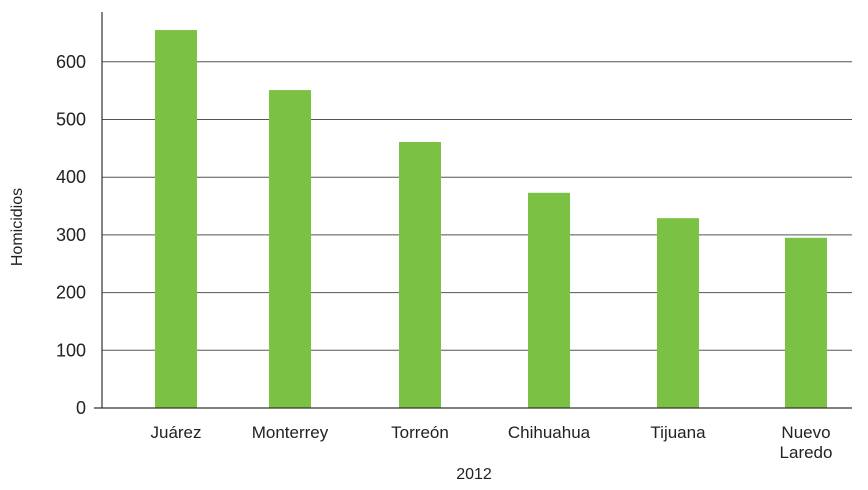 The image size is (868, 490). Describe the element at coordinates (71, 120) in the screenshot. I see `y-tick-label: 500` at that location.